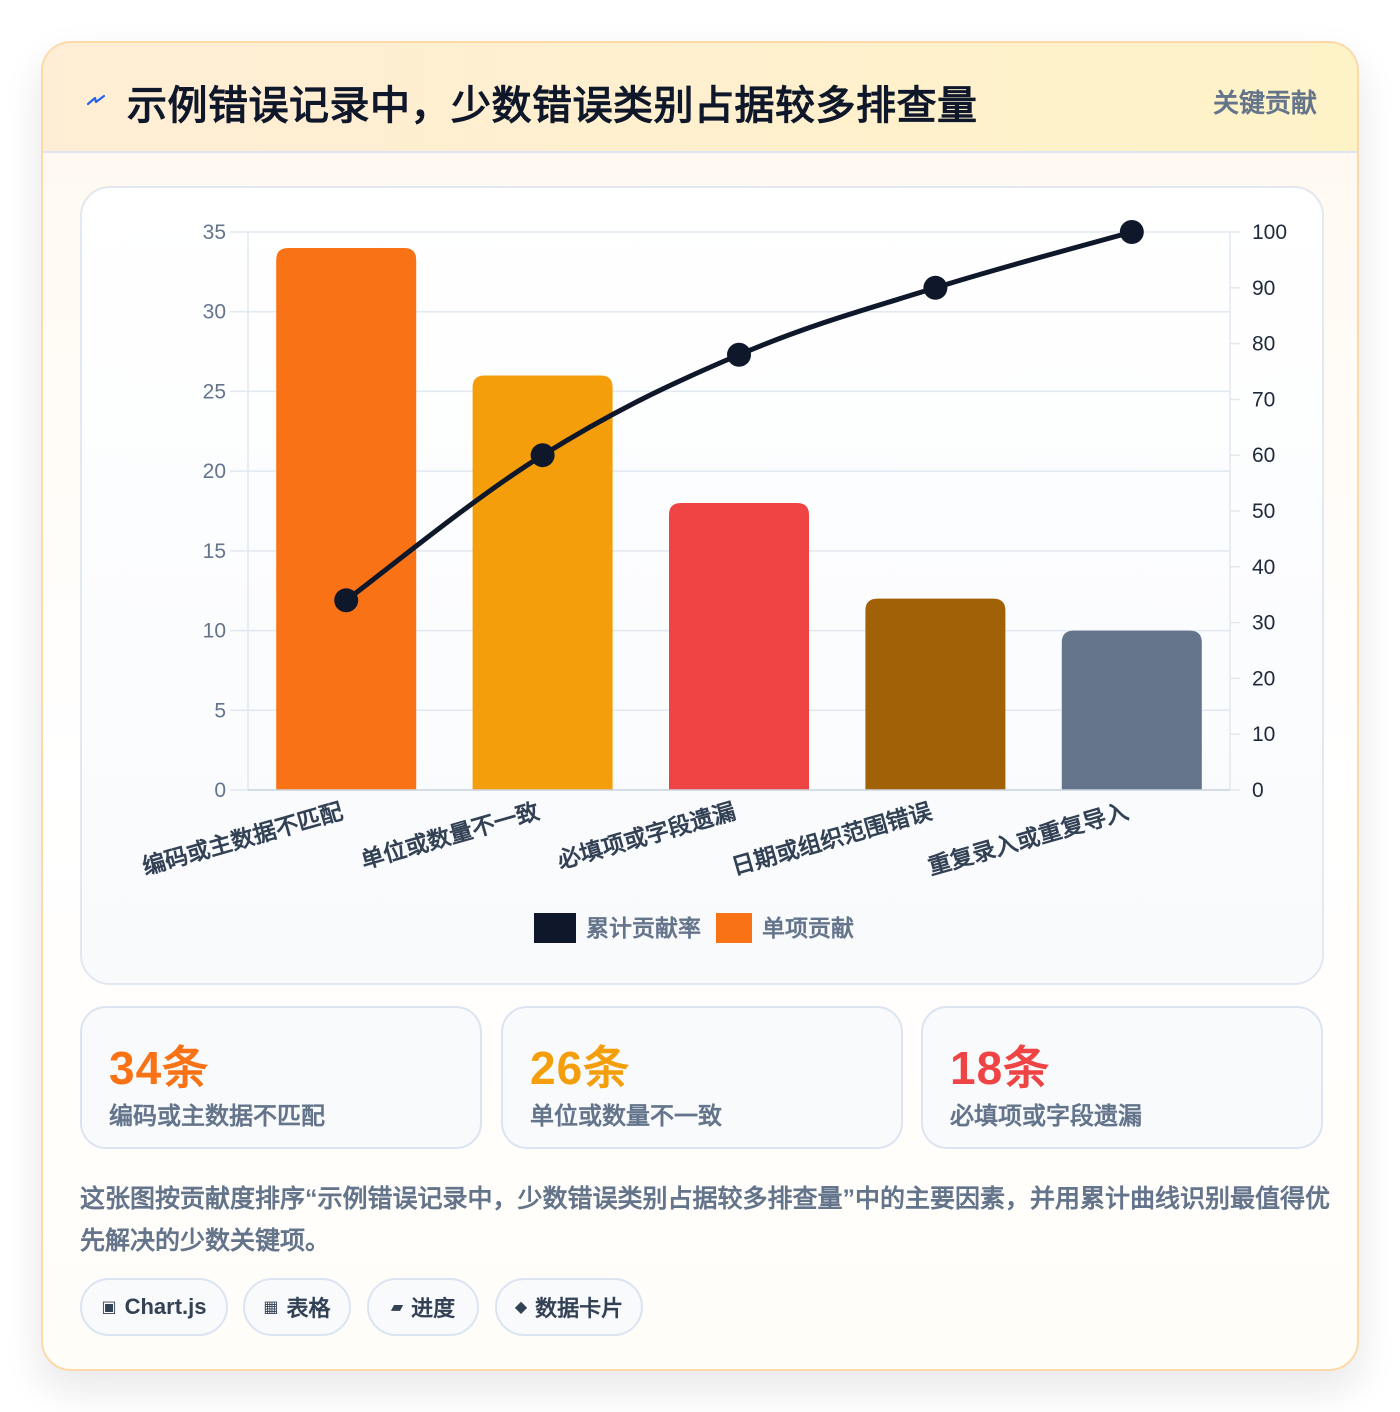 This screenshot has width=1400, height=1412. Describe the element at coordinates (450, 836) in the screenshot. I see `x-tick-label: 单位或数量不一致` at that location.